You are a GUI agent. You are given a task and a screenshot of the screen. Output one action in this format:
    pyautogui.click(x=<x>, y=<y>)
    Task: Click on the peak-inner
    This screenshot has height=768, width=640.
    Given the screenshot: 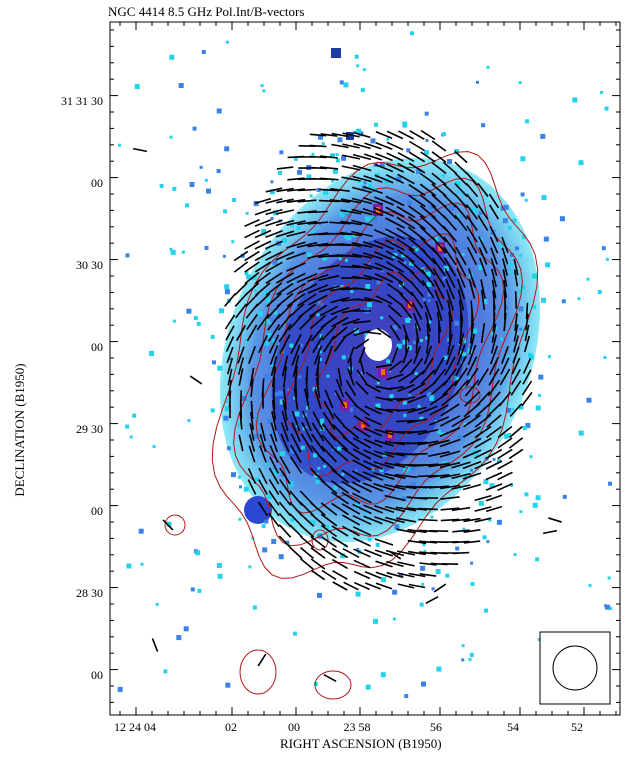 What is the action you would take?
    pyautogui.click(x=383, y=372)
    